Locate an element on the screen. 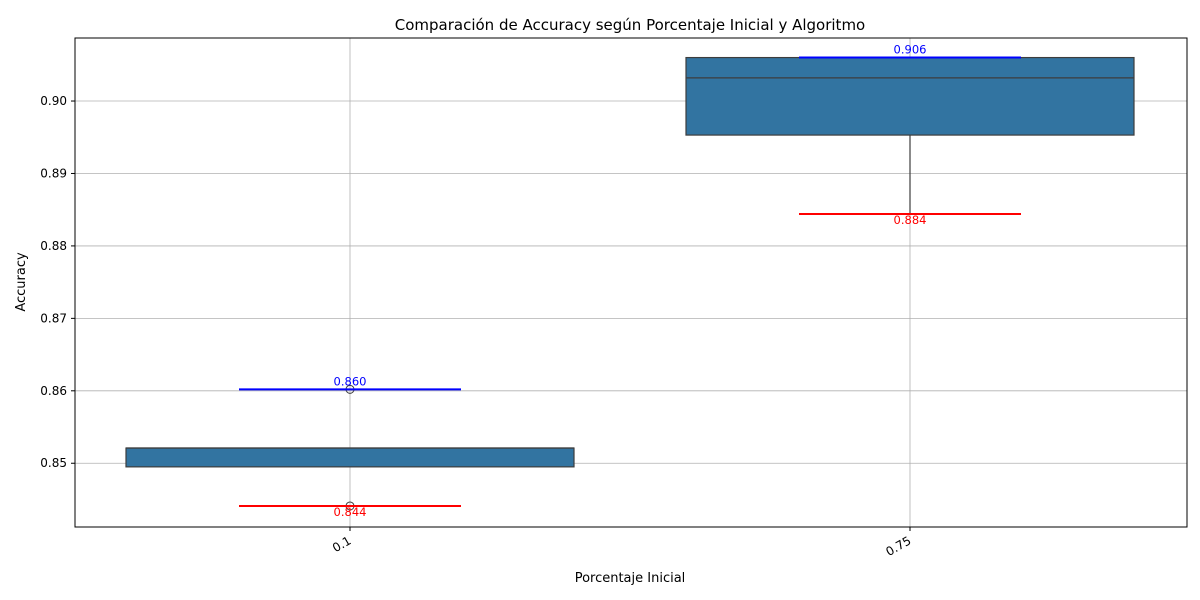  min-value-label: 0.884 is located at coordinates (910, 220).